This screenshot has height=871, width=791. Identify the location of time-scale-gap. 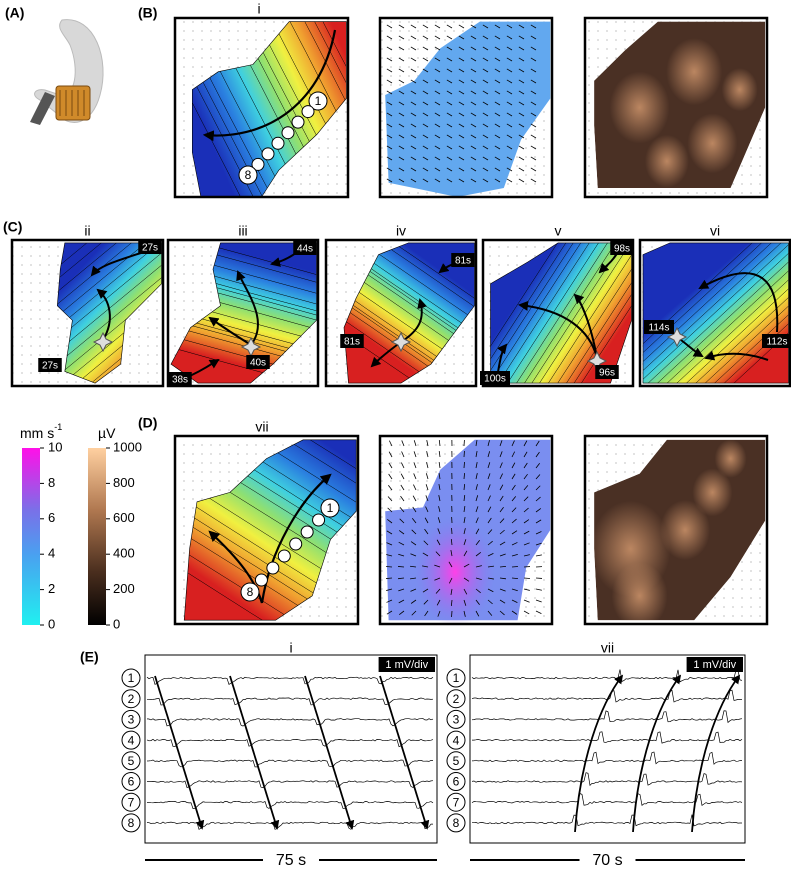
(291, 860).